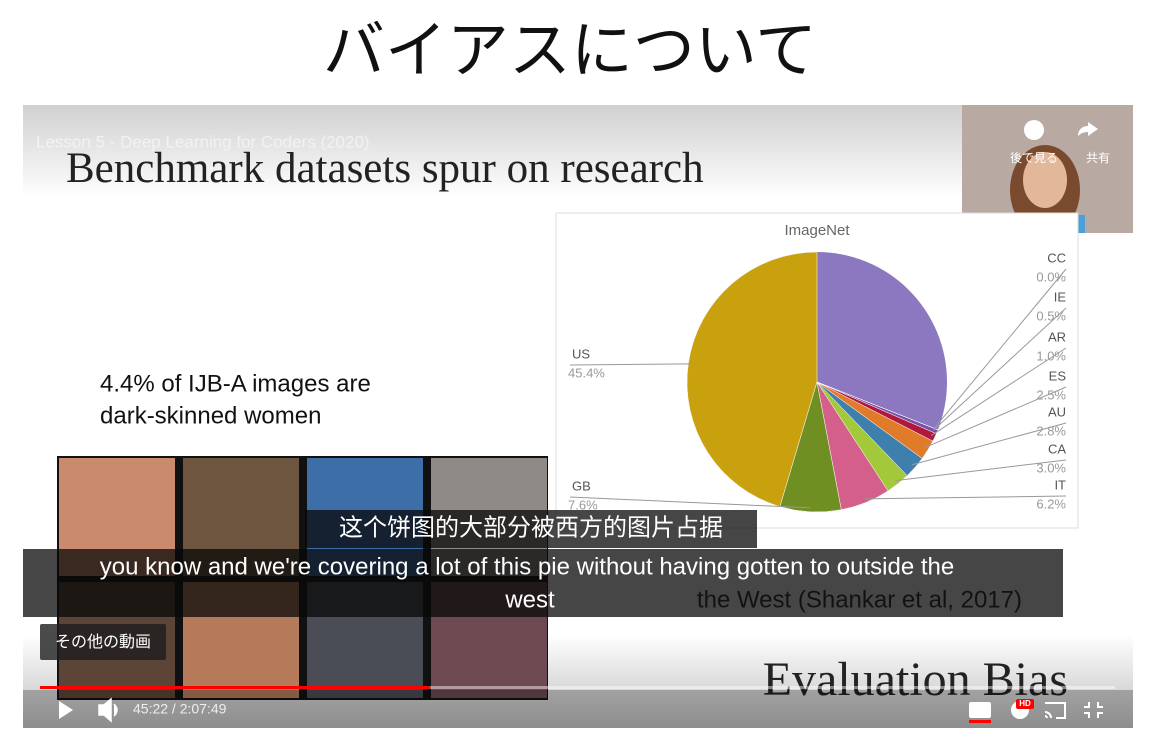 The height and width of the screenshot is (751, 1155). Describe the element at coordinates (581, 485) in the screenshot. I see `pie-label: GB` at that location.